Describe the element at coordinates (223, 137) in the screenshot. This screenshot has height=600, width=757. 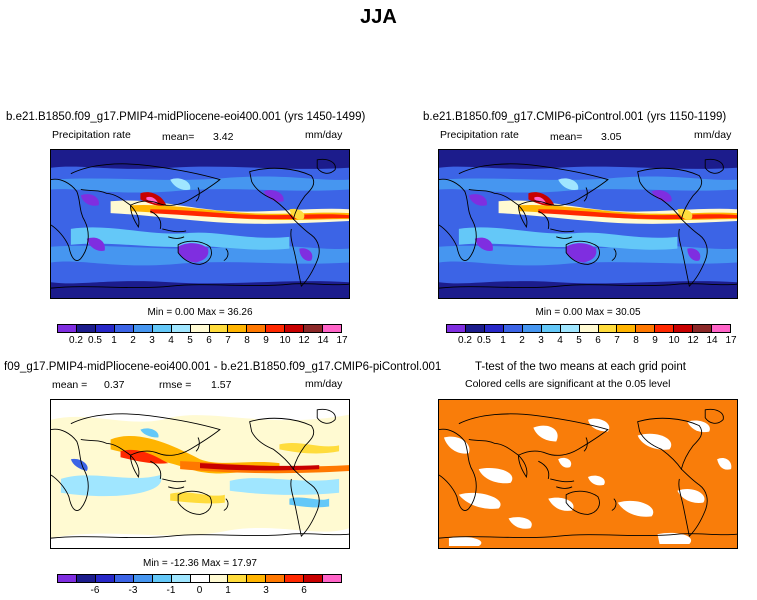
I see `mean-value-top-left: 3.42` at that location.